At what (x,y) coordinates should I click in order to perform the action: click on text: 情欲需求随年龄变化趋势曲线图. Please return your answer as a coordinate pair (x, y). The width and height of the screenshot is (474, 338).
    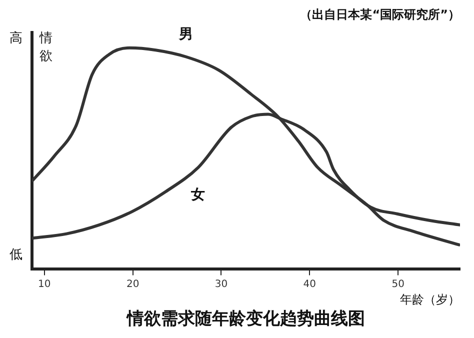
    Looking at the image, I should click on (245, 319).